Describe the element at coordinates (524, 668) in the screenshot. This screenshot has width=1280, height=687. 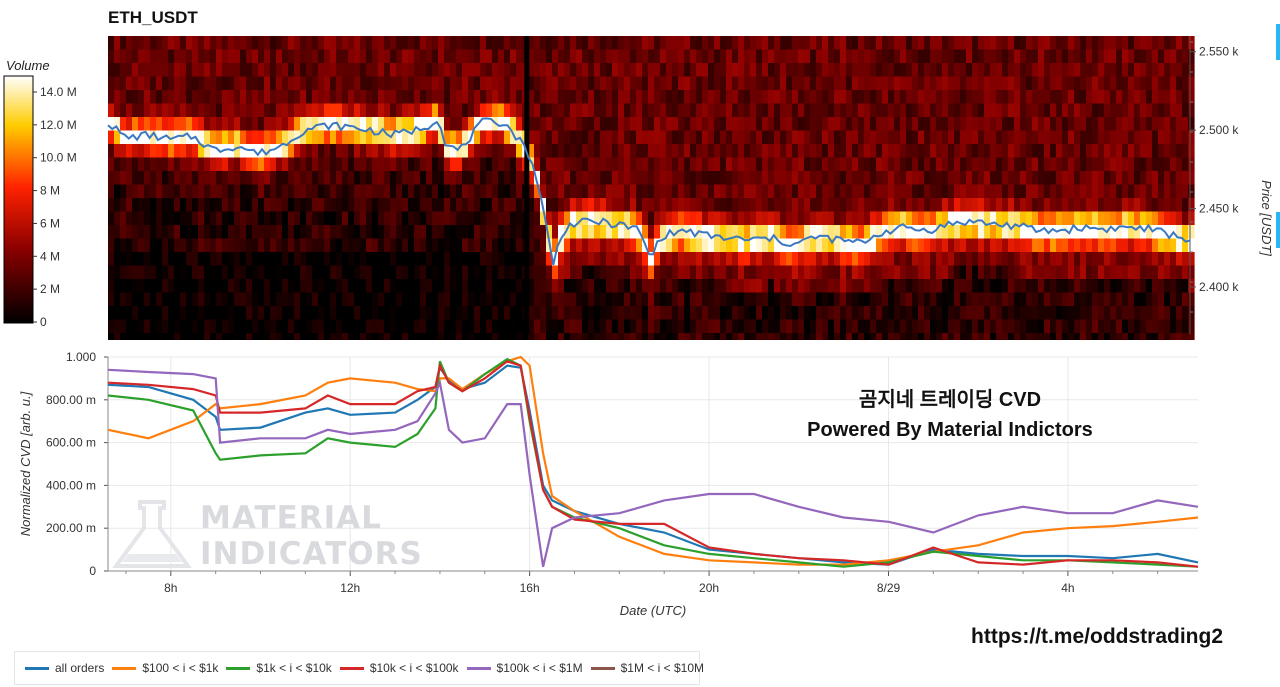
I see `legend-item: $100k < i < $1M` at that location.